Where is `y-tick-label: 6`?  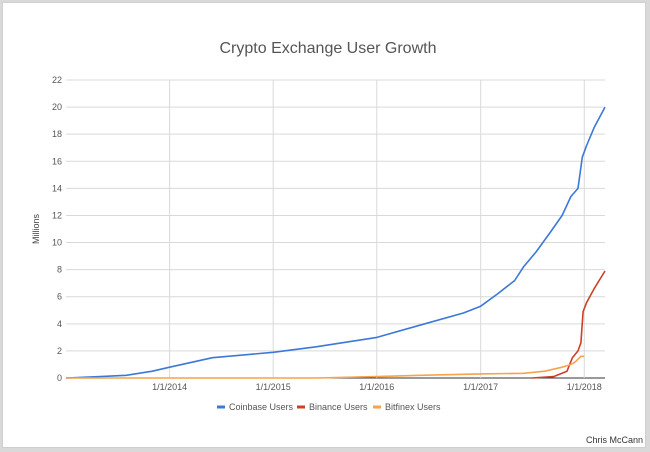
y-tick-label: 6 is located at coordinates (59, 297).